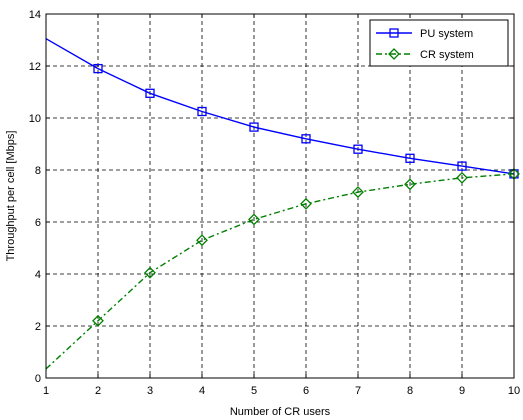  What do you see at coordinates (462, 391) in the screenshot?
I see `x-tick-label: 9` at bounding box center [462, 391].